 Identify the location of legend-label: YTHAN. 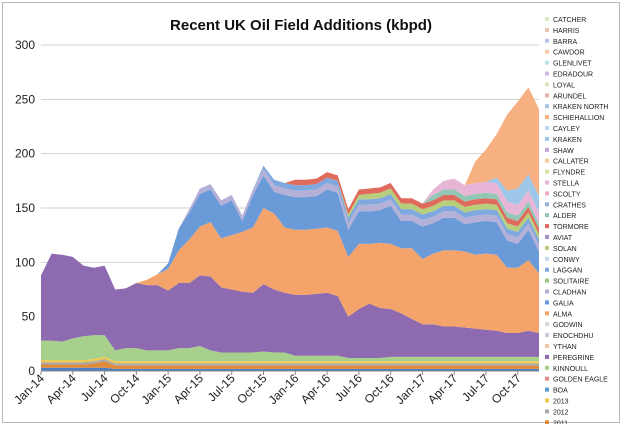
(565, 347).